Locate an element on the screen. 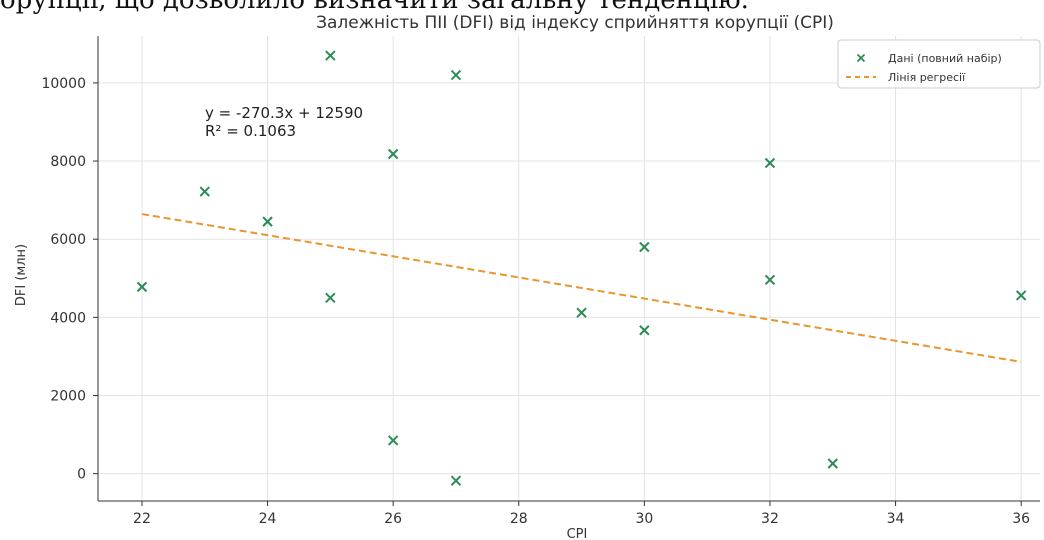 The image size is (1044, 540). x-tick-label: 34 is located at coordinates (896, 519).